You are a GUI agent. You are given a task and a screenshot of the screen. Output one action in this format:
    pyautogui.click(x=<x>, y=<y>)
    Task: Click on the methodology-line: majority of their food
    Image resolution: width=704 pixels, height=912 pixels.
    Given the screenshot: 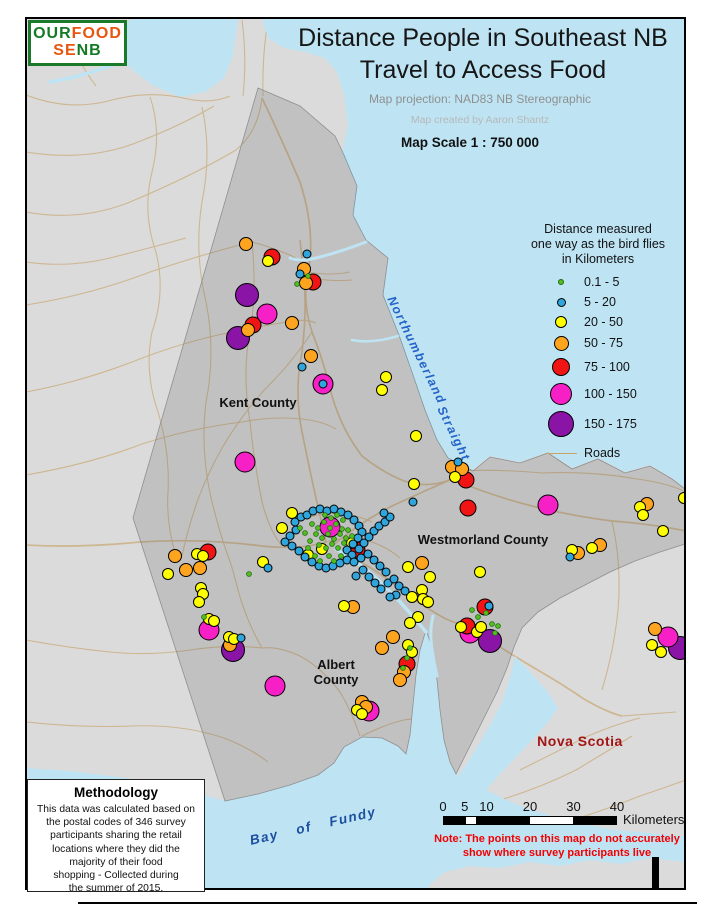 What is the action you would take?
    pyautogui.click(x=116, y=862)
    